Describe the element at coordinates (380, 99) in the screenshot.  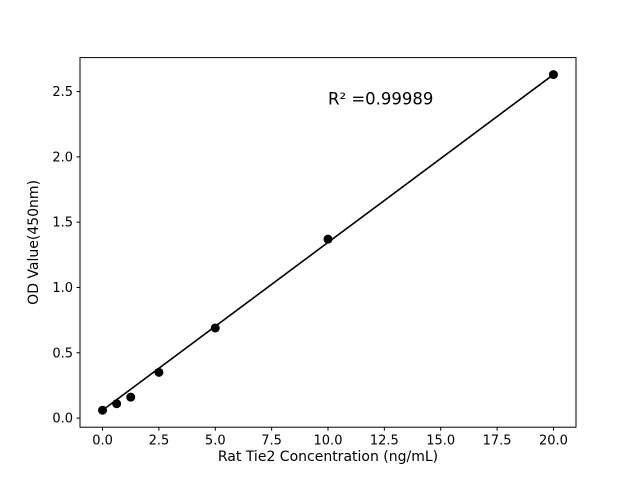
I see `r-squared-annotation: R² =0.99989` at that location.